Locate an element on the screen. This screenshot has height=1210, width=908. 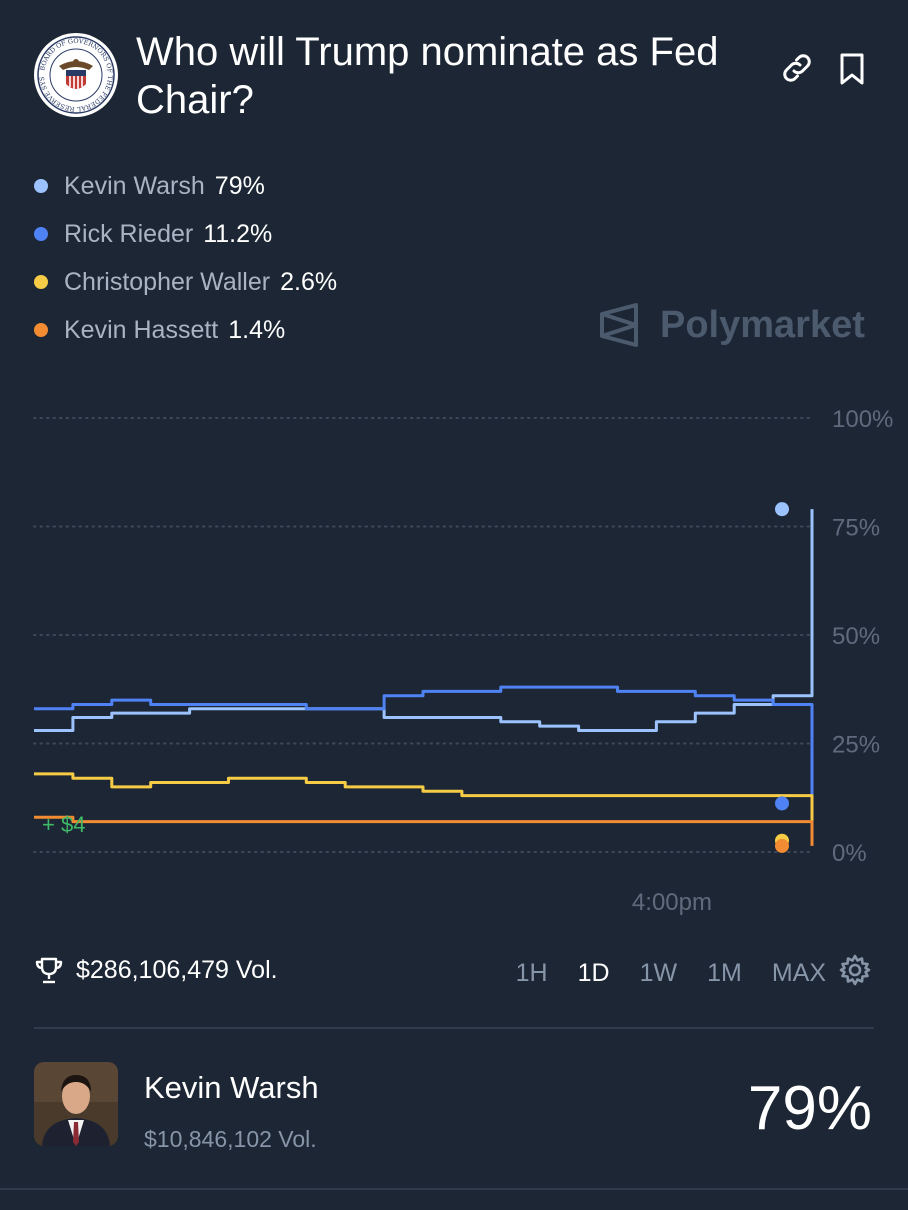
y-tick-label: 25% is located at coordinates (856, 745).